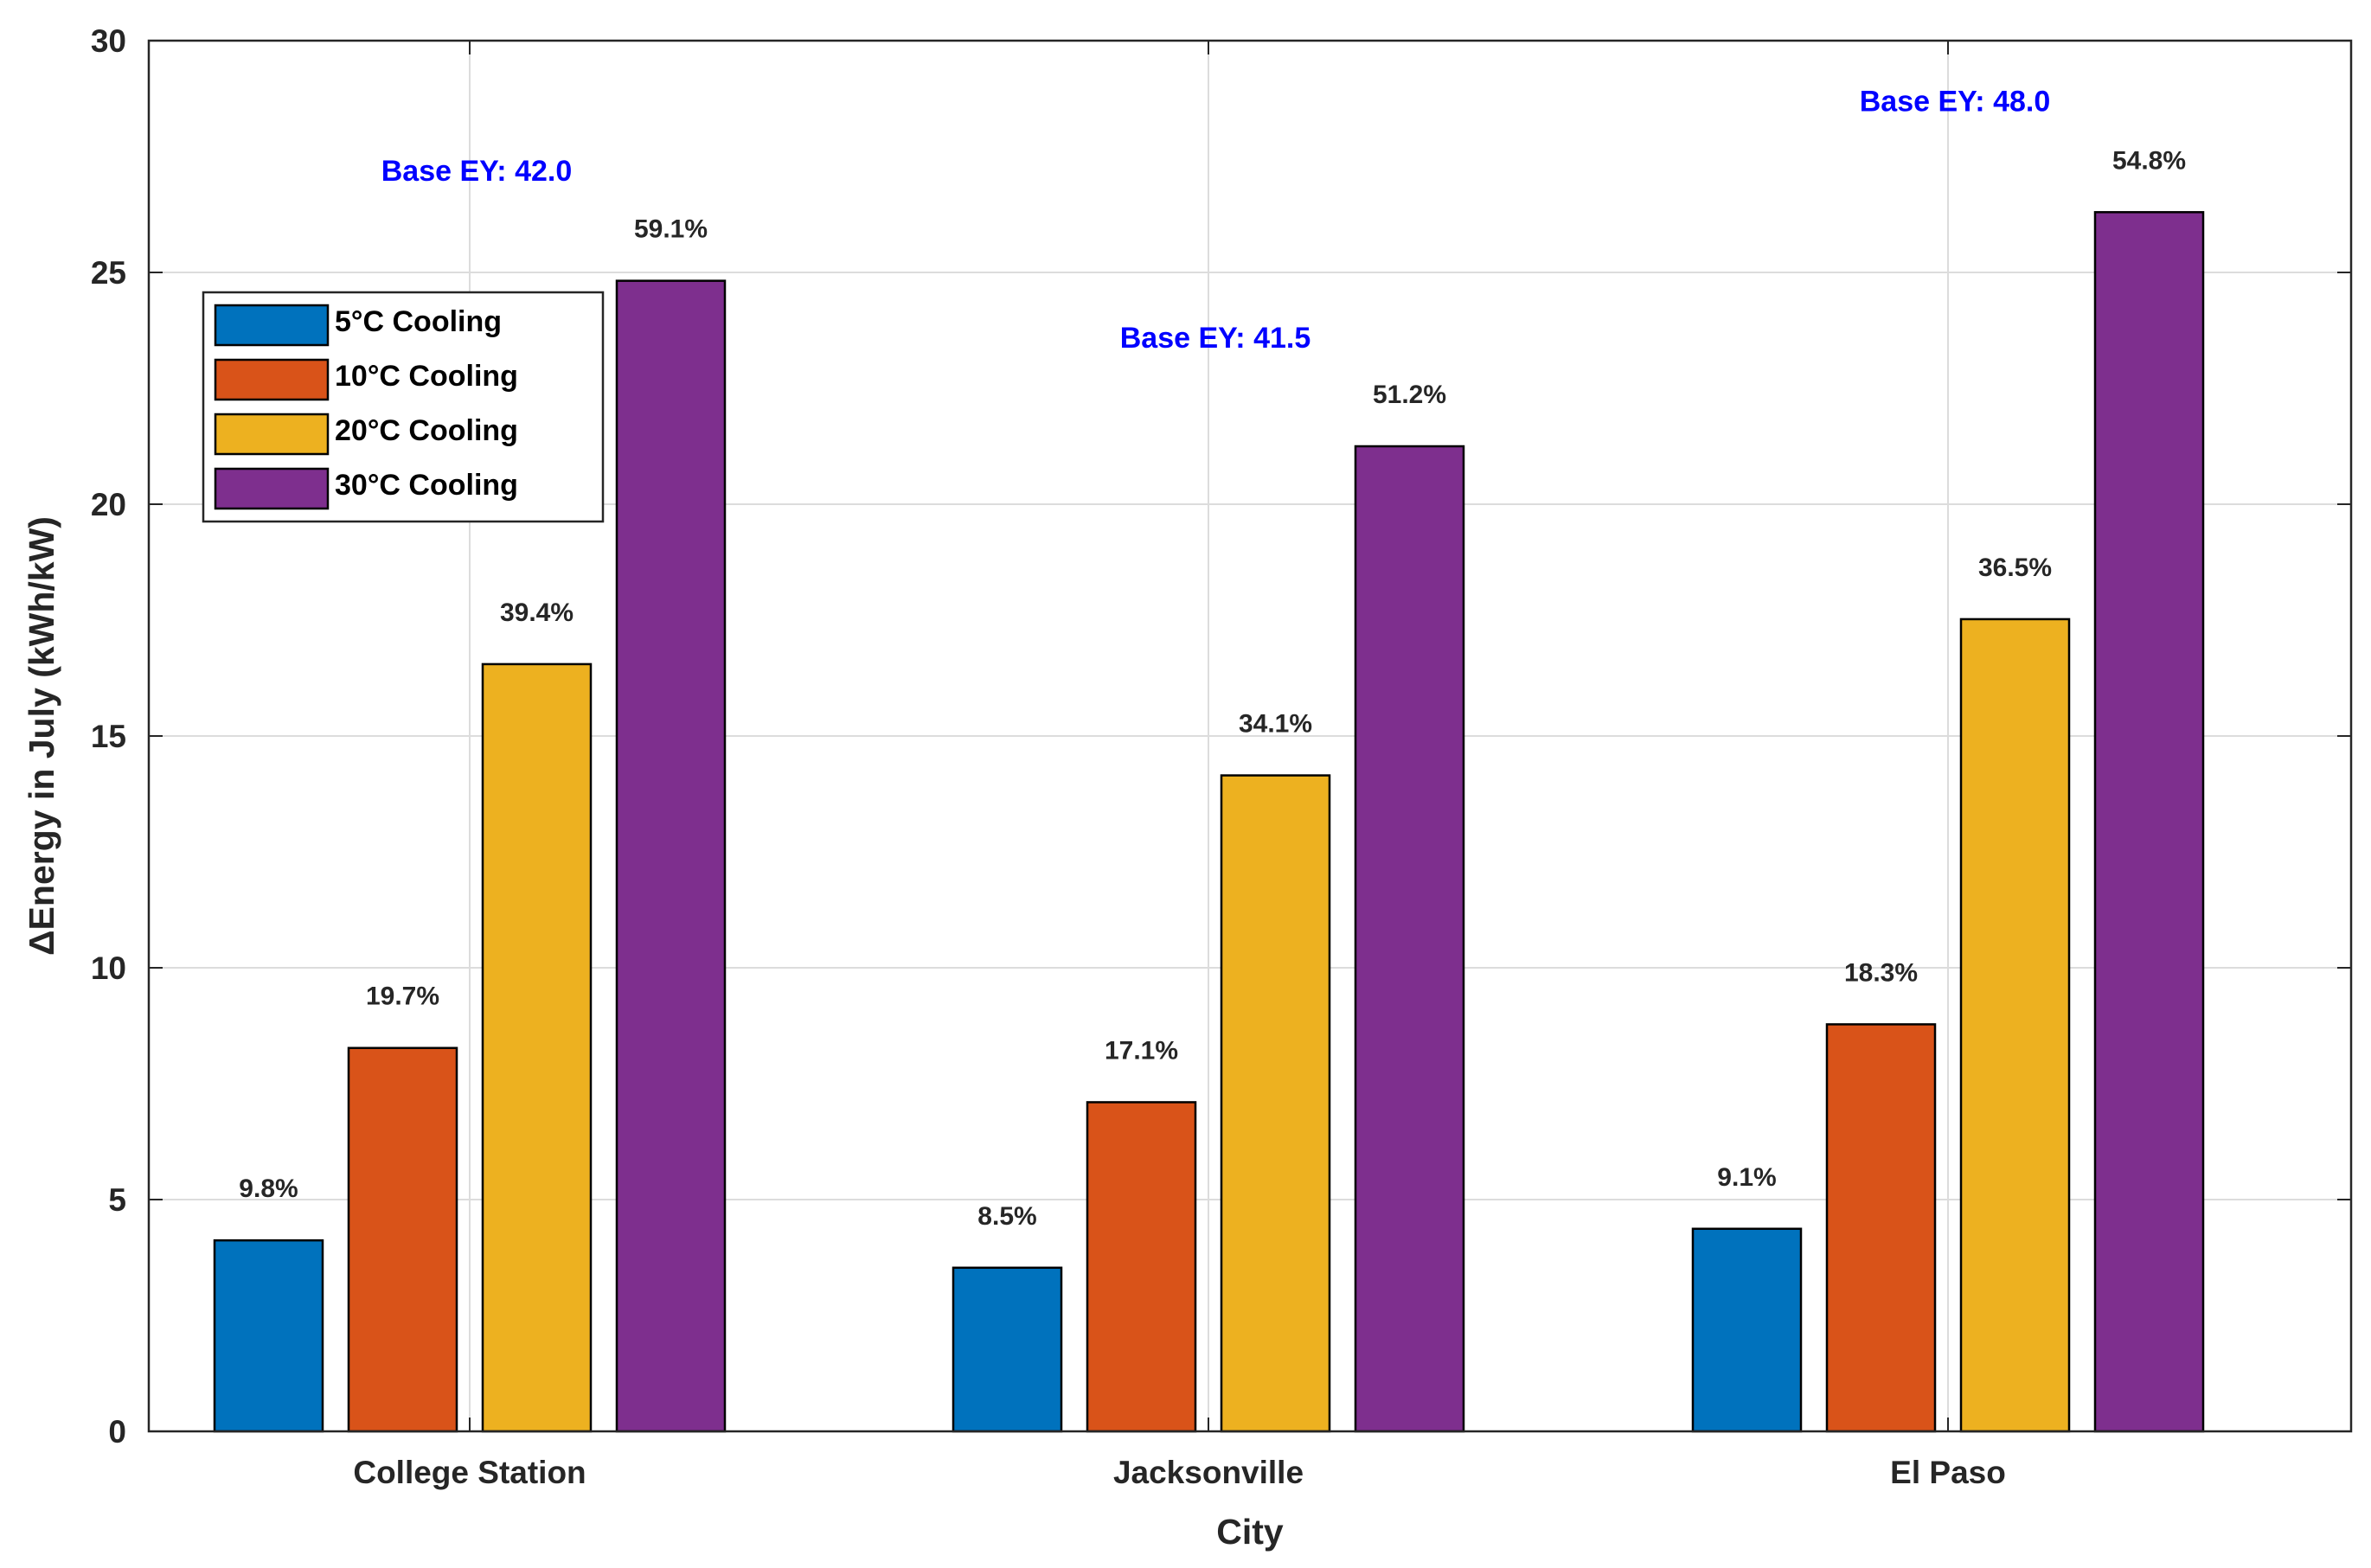  Describe the element at coordinates (109, 736) in the screenshot. I see `y-tick-label: 15` at that location.